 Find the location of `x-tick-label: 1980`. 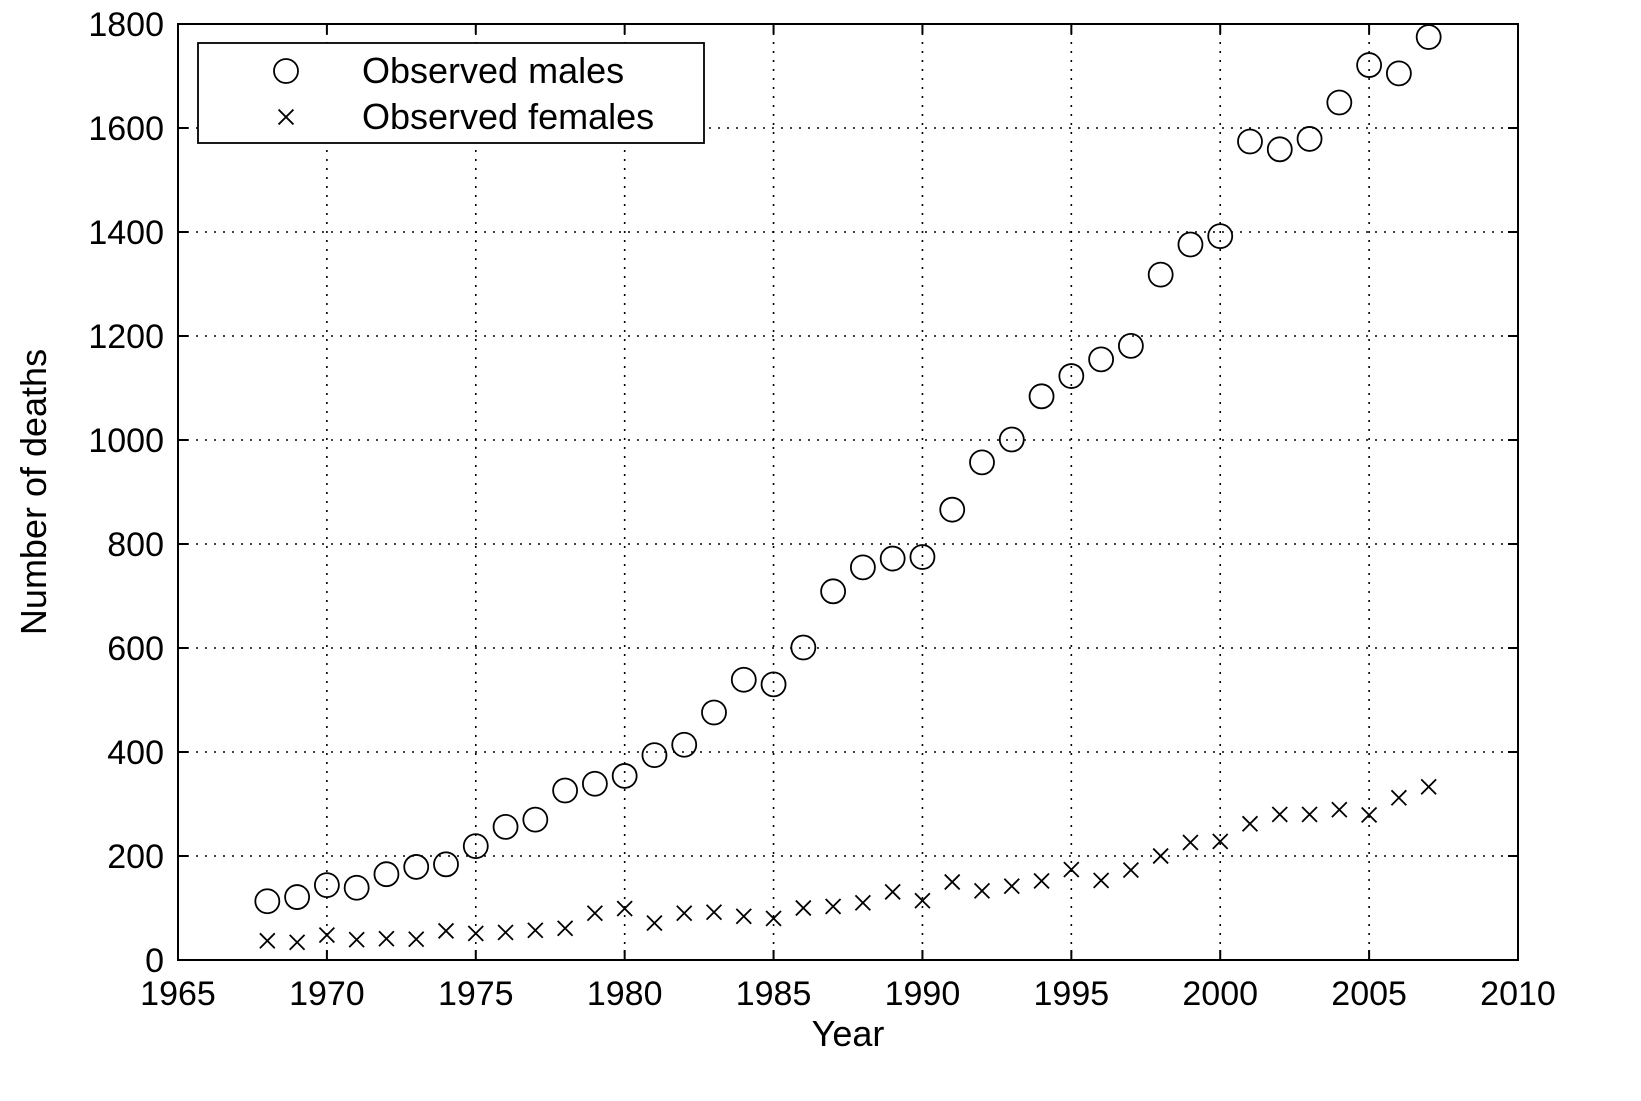

x-tick-label: 1980 is located at coordinates (625, 994).